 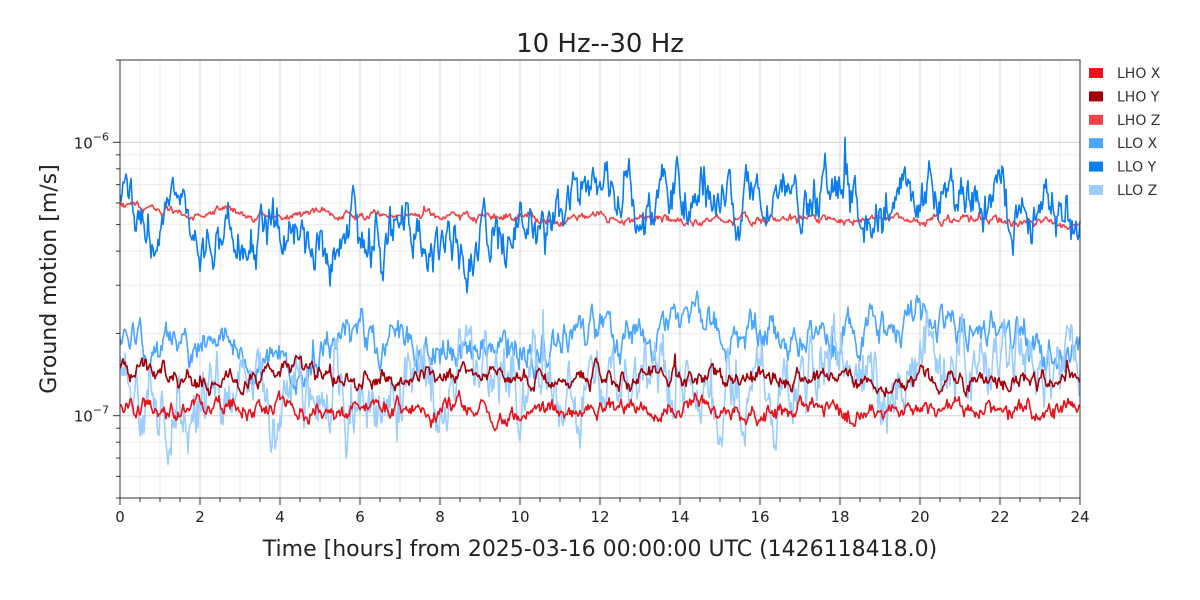 I want to click on x-tick-label: 22, so click(x=999, y=517).